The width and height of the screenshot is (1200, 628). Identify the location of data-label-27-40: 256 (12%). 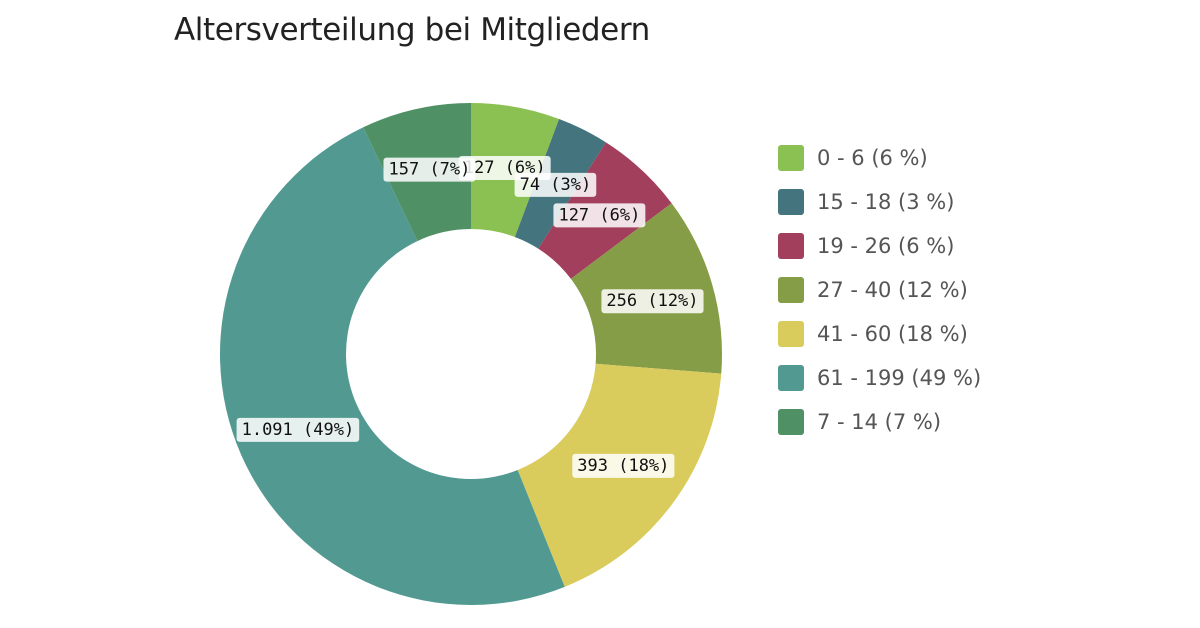
(652, 301).